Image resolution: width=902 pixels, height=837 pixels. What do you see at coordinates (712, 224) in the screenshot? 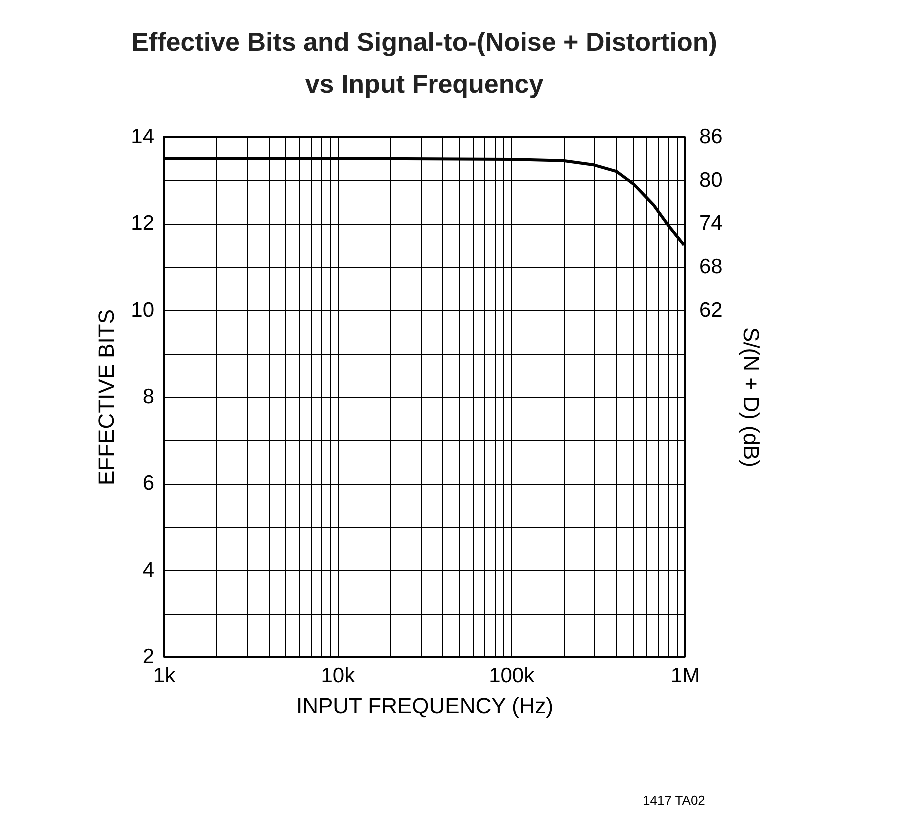
I see `y2-tick-label: 74` at bounding box center [712, 224].